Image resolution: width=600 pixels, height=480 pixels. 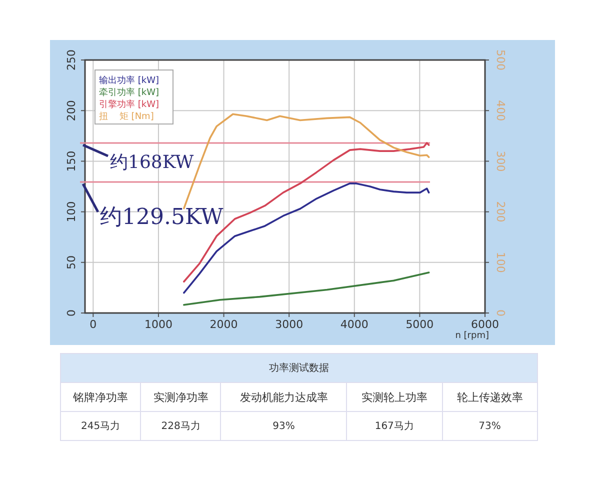 What do you see at coordinates (500, 111) in the screenshot?
I see `y2-tick-label: 400` at bounding box center [500, 111].